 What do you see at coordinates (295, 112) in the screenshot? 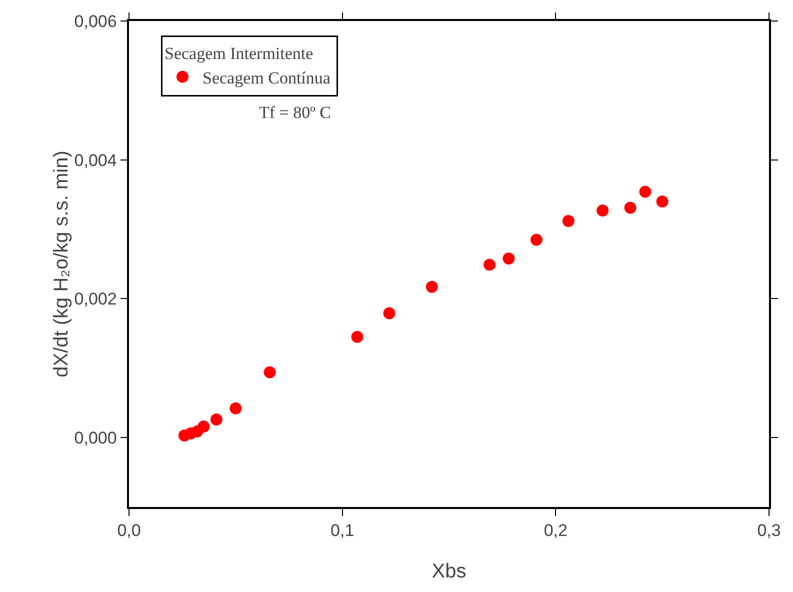
I see `annotation: Tf = 80º C` at bounding box center [295, 112].